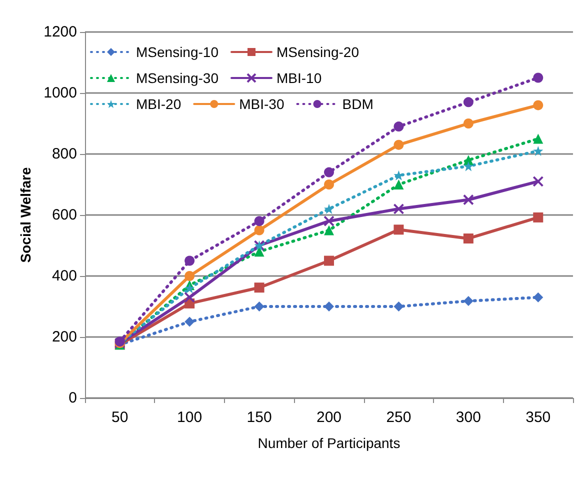 This screenshot has width=581, height=483. What do you see at coordinates (64, 276) in the screenshot?
I see `y-tick-label: 400` at bounding box center [64, 276].